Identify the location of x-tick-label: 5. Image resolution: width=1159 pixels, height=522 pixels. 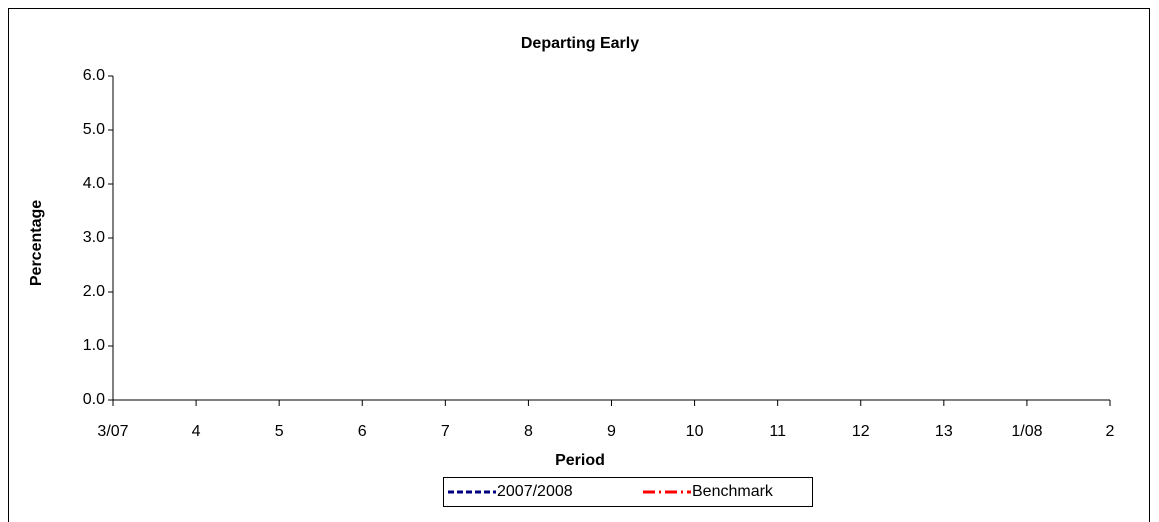
(279, 431).